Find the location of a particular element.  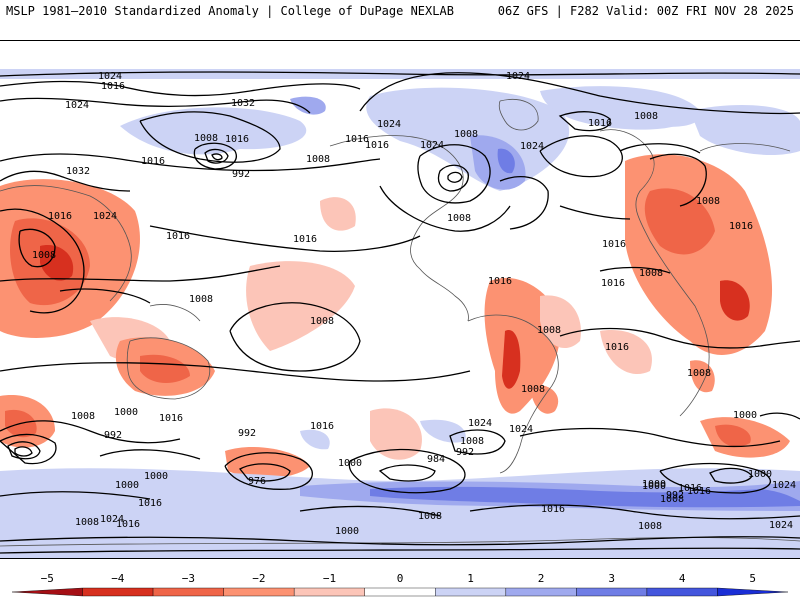

colorbar-gradient is located at coordinates (400, 592).